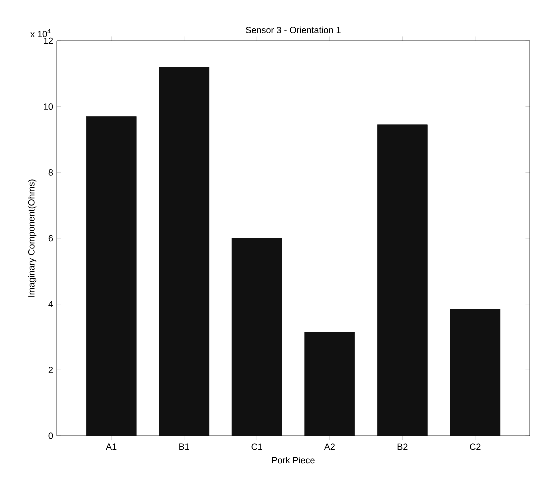 The width and height of the screenshot is (542, 481). What do you see at coordinates (51, 370) in the screenshot?
I see `y-tick-label: 2` at bounding box center [51, 370].